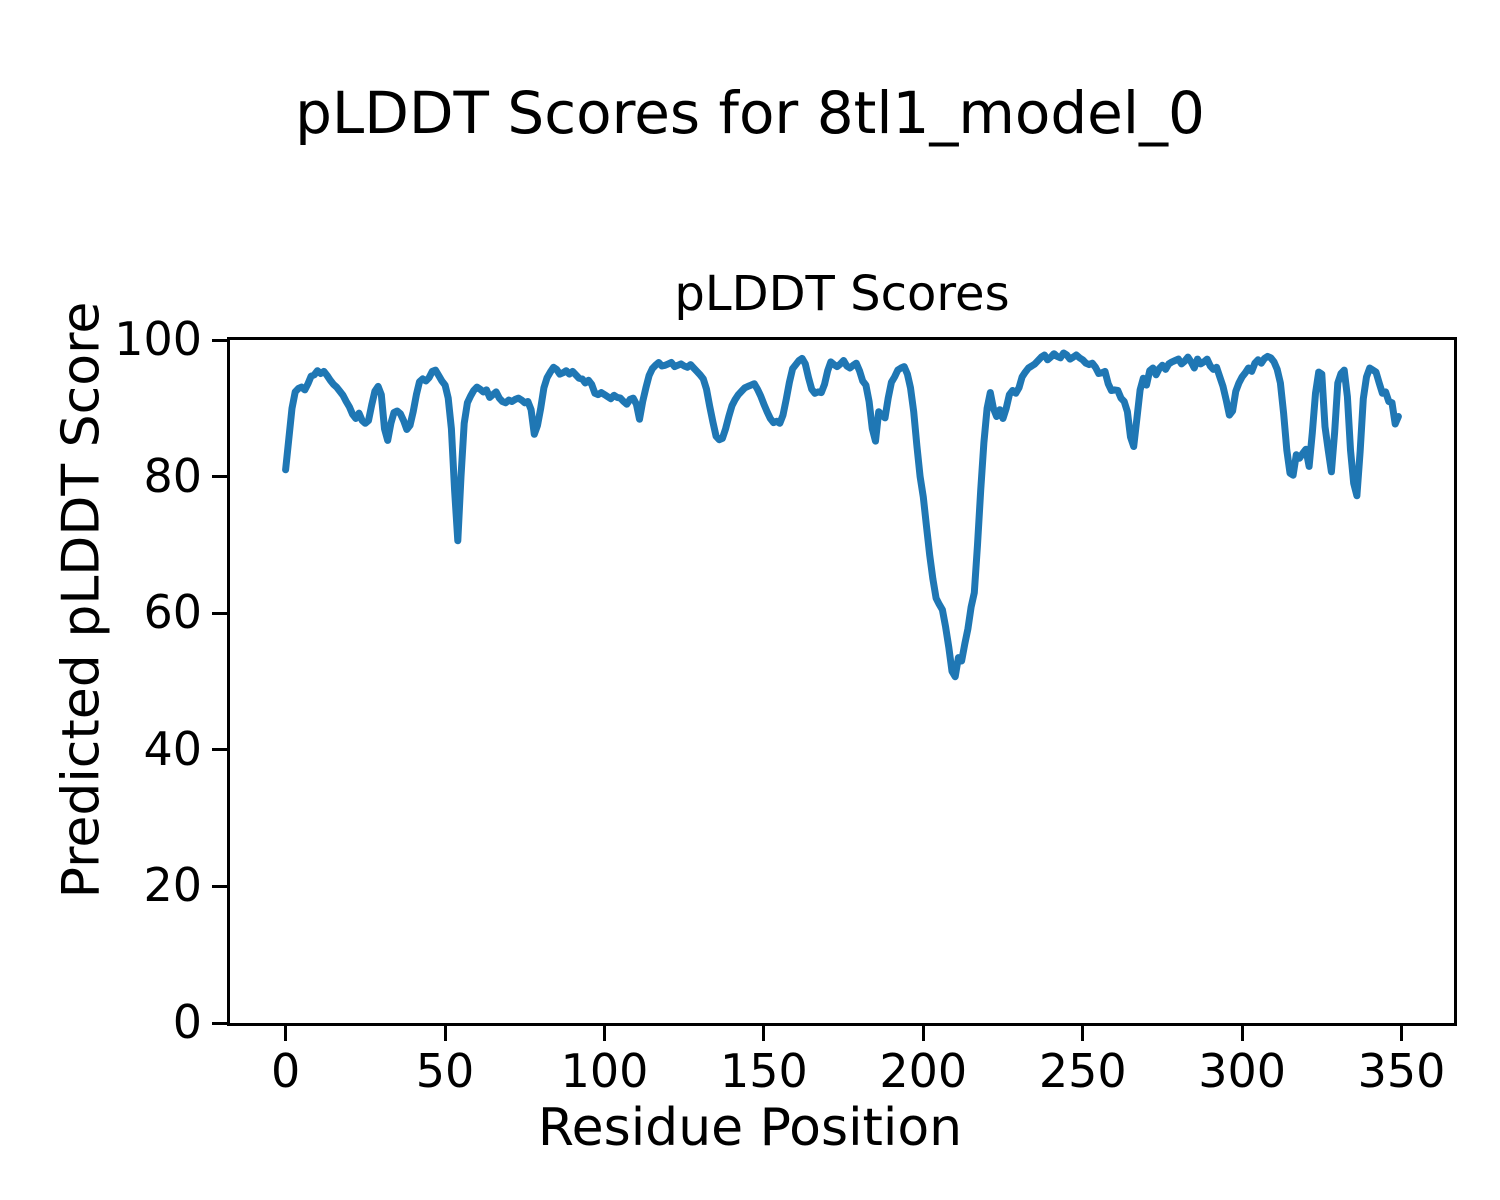 Image resolution: width=1500 pixels, height=1200 pixels. Describe the element at coordinates (172, 475) in the screenshot. I see `y-tick-label: 80` at that location.